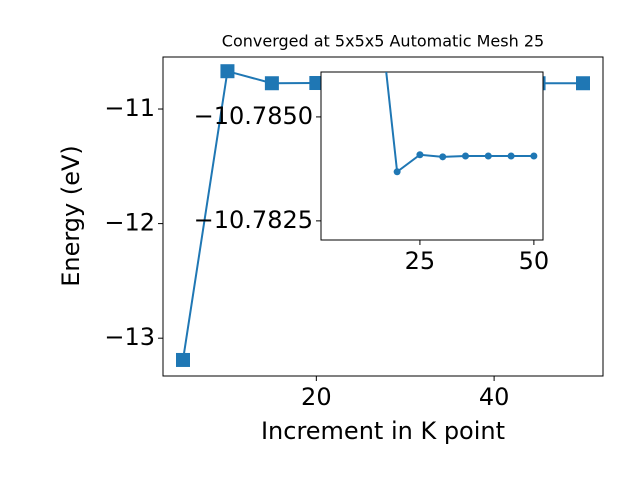 Image resolution: width=640 pixels, height=480 pixels. Describe the element at coordinates (383, 41) in the screenshot. I see `chart-title: Converged at 5x5x5 Automatic Mesh 25` at that location.